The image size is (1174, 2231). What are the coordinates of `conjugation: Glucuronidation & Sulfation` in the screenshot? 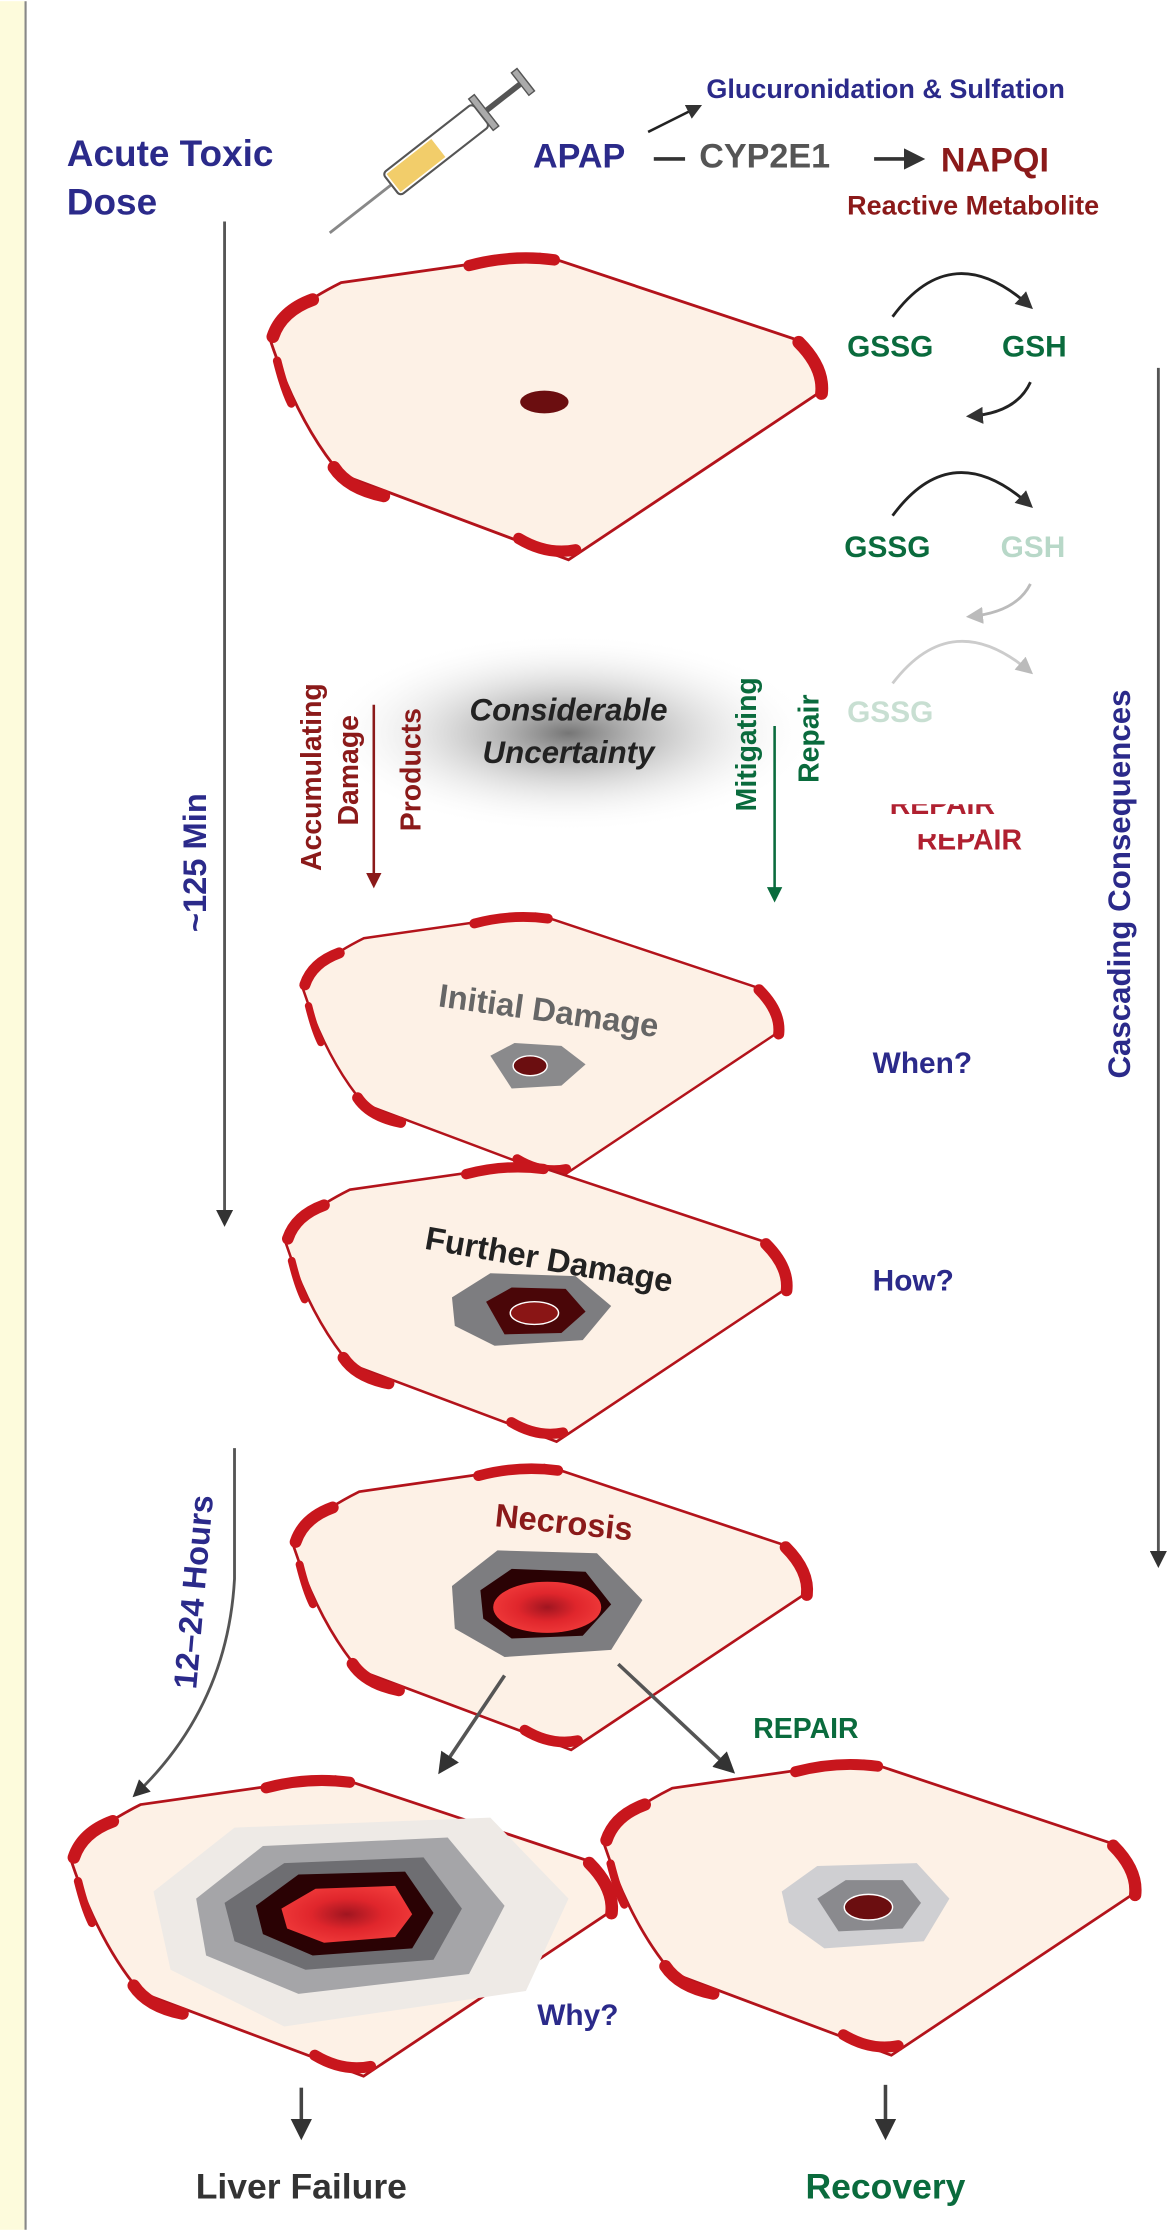 It's located at (885, 89).